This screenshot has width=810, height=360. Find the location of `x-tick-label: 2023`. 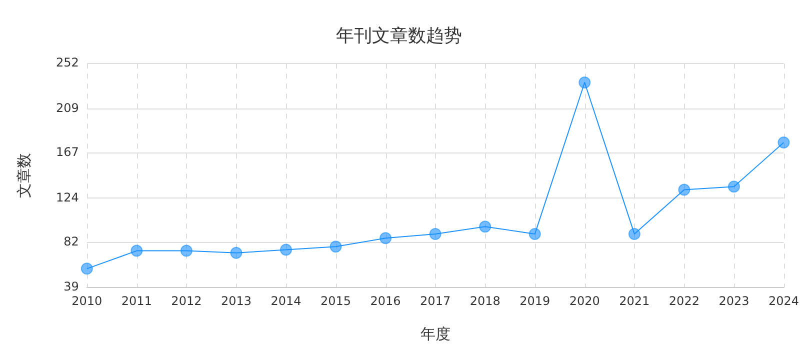

x-tick-label: 2023 is located at coordinates (734, 301).